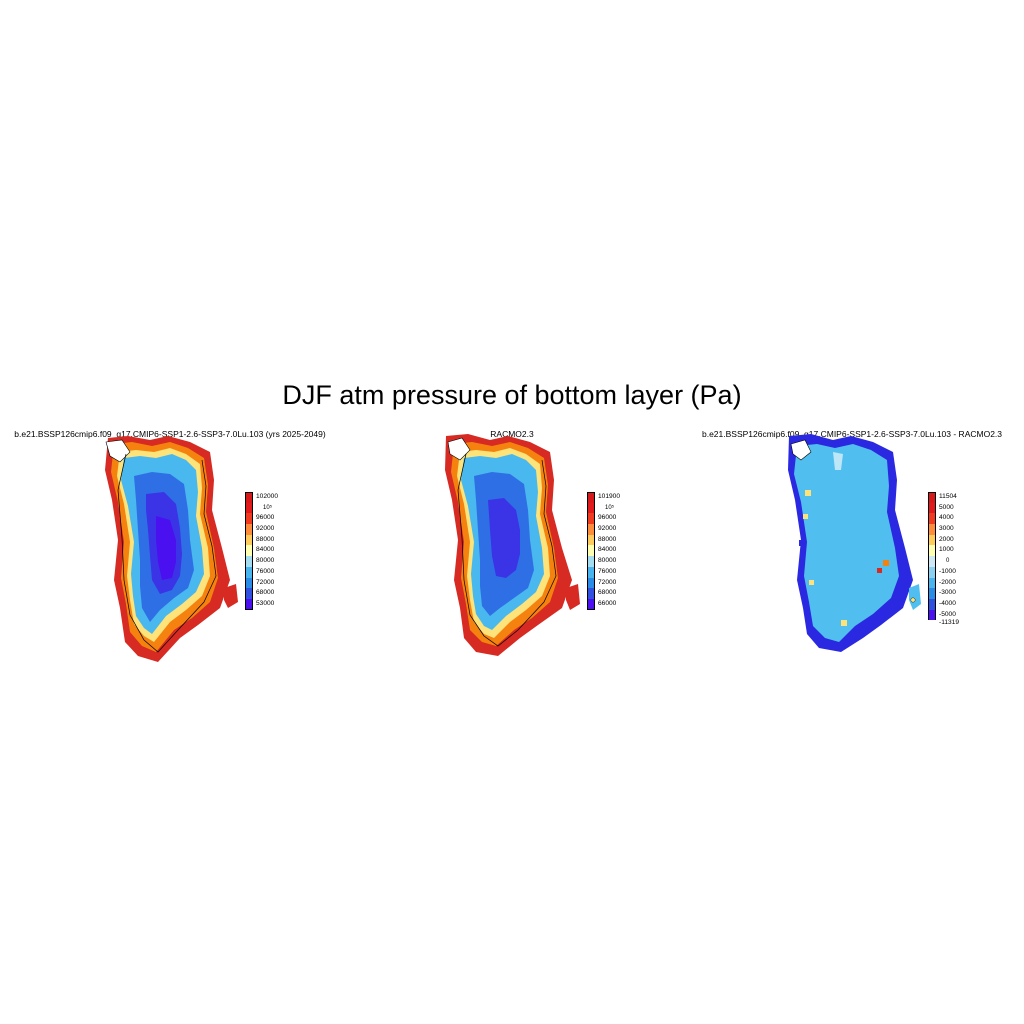 This screenshot has height=1024, width=1024. I want to click on colorbar-label: 3000, so click(946, 529).